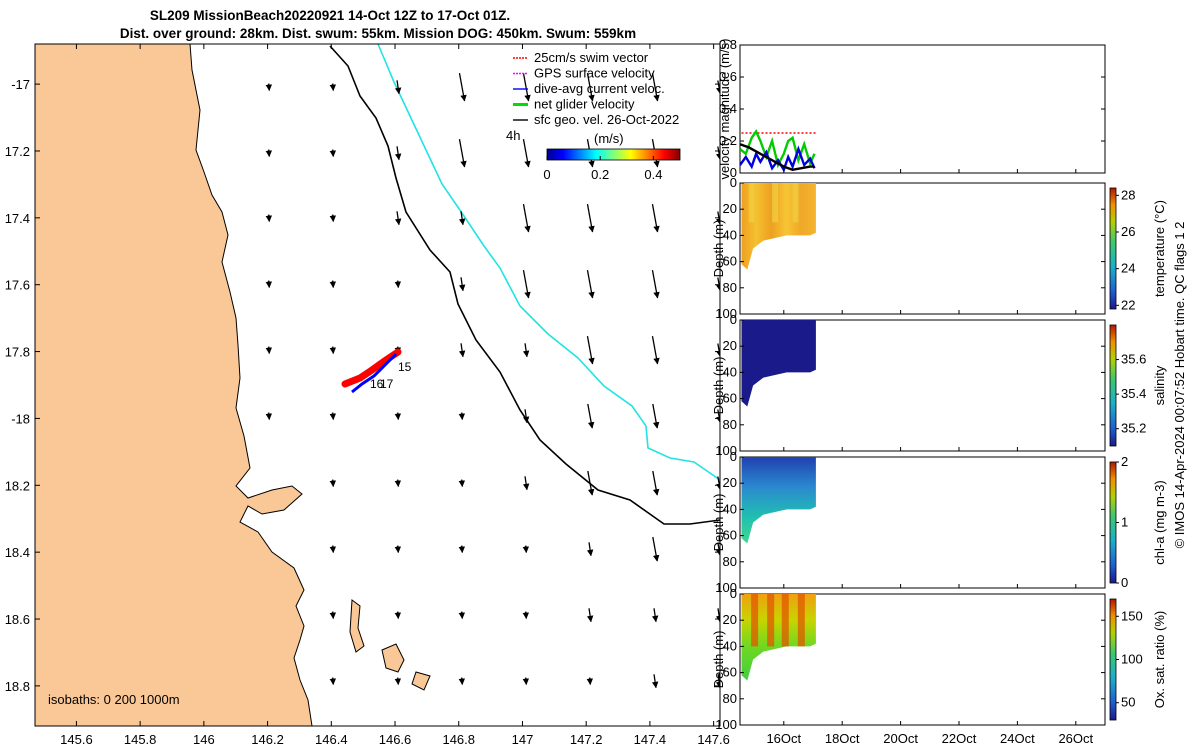  Describe the element at coordinates (795, 203) in the screenshot. I see `temperature-band` at that location.